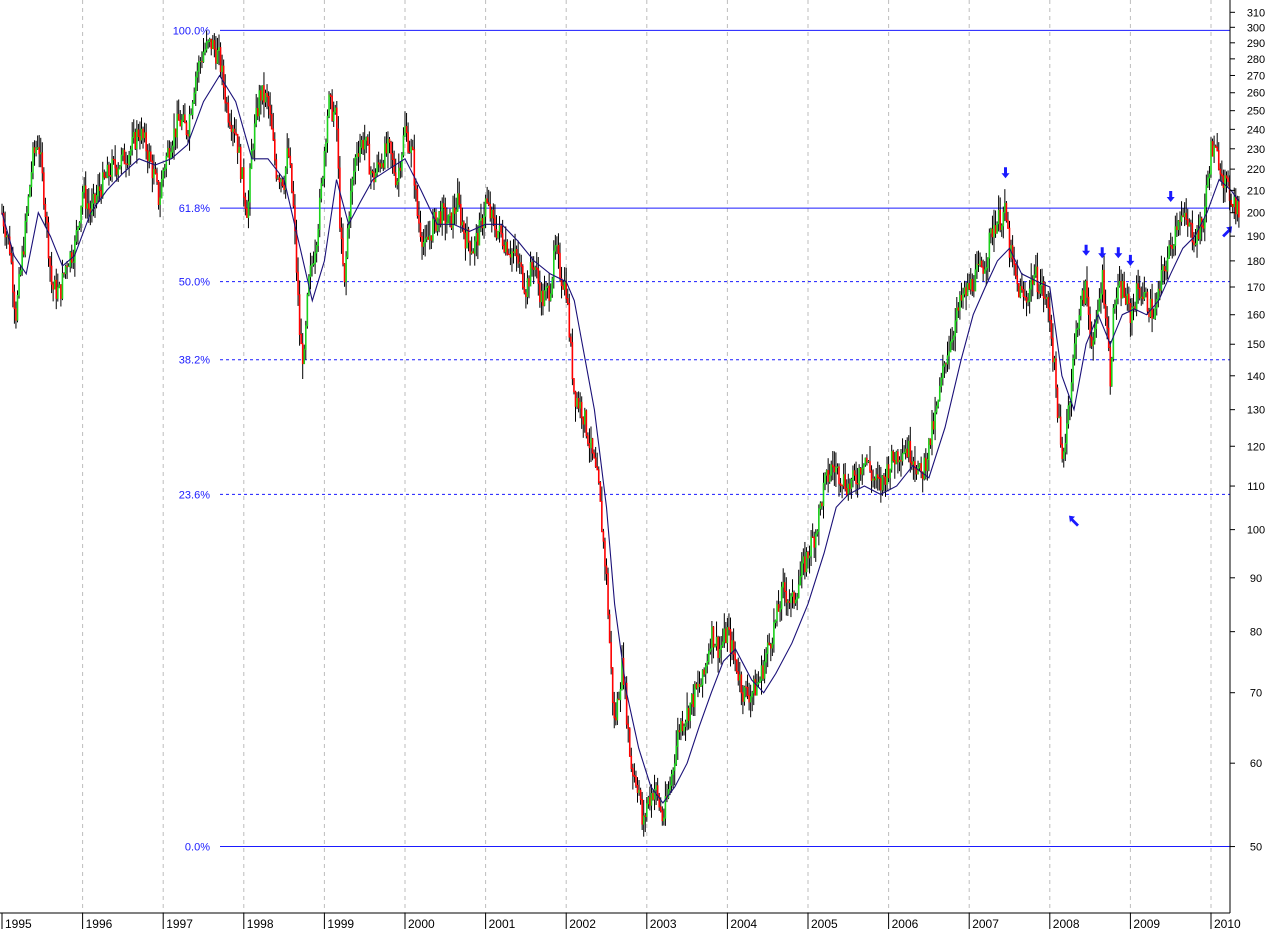 The height and width of the screenshot is (931, 1280). Describe the element at coordinates (1256, 44) in the screenshot. I see `y-tick-label: 290` at that location.